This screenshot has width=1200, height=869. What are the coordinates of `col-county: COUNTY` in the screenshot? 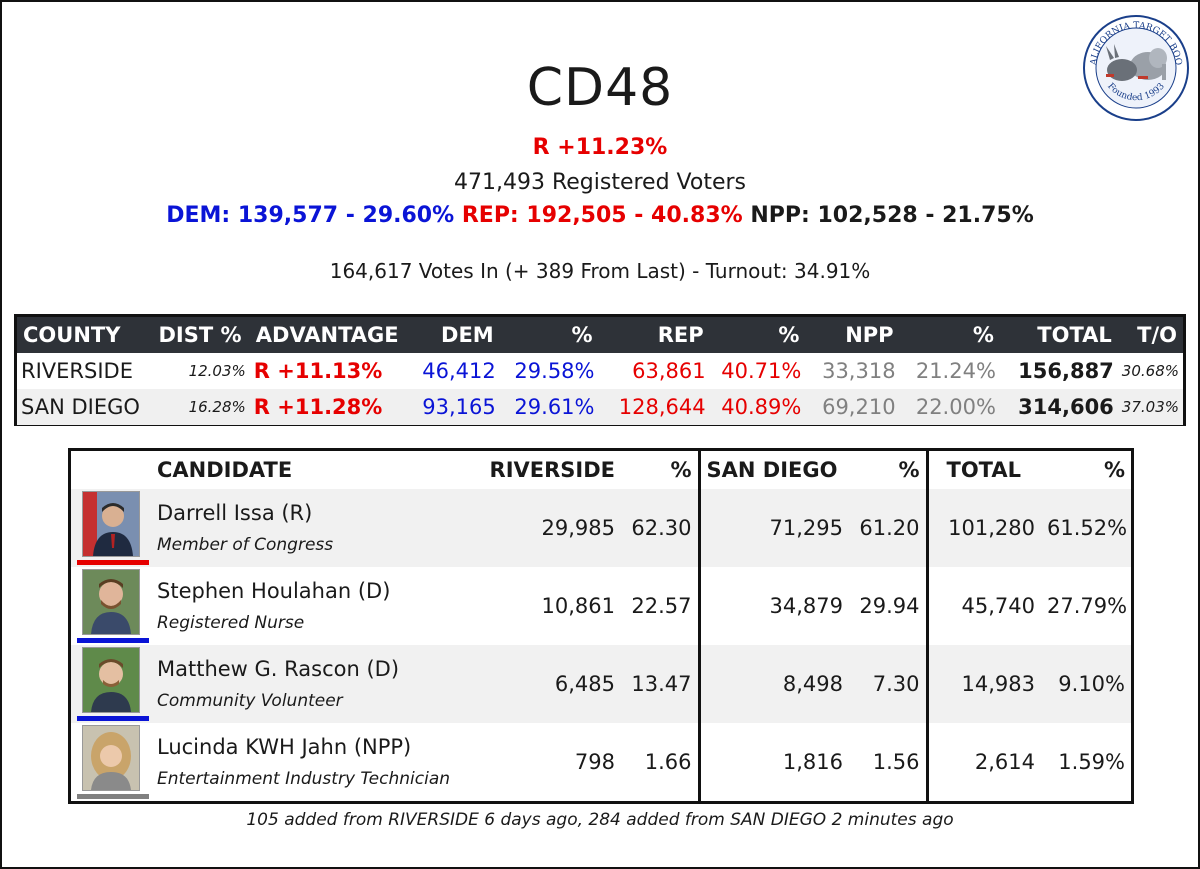 It's located at (85, 335).